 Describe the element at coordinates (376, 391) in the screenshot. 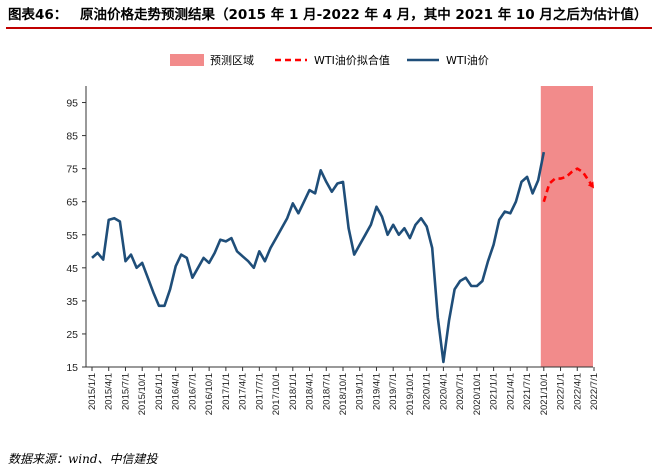

I see `x-tick-label: 2019/4/1` at that location.